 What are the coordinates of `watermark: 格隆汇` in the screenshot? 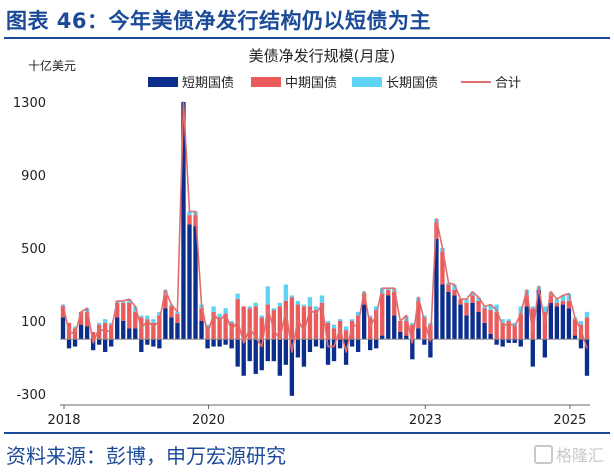 It's located at (568, 454).